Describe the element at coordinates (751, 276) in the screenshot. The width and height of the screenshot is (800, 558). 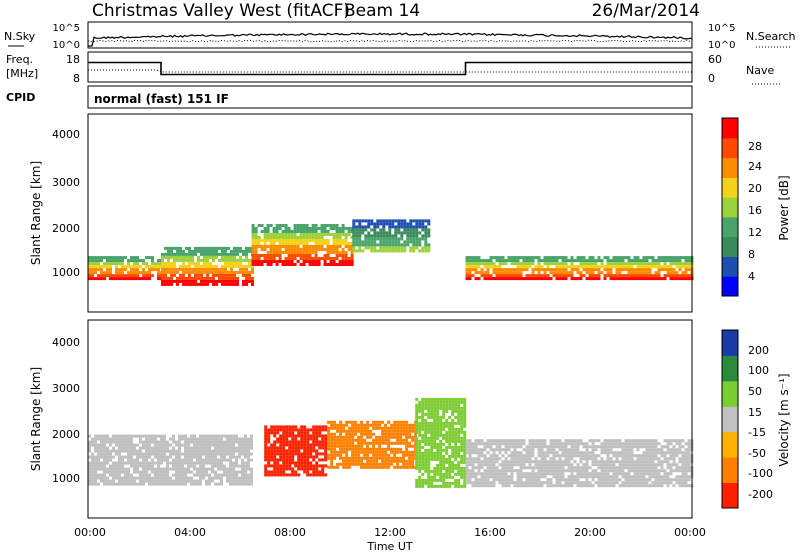
I see `power-cbar-tick-4: 4` at that location.